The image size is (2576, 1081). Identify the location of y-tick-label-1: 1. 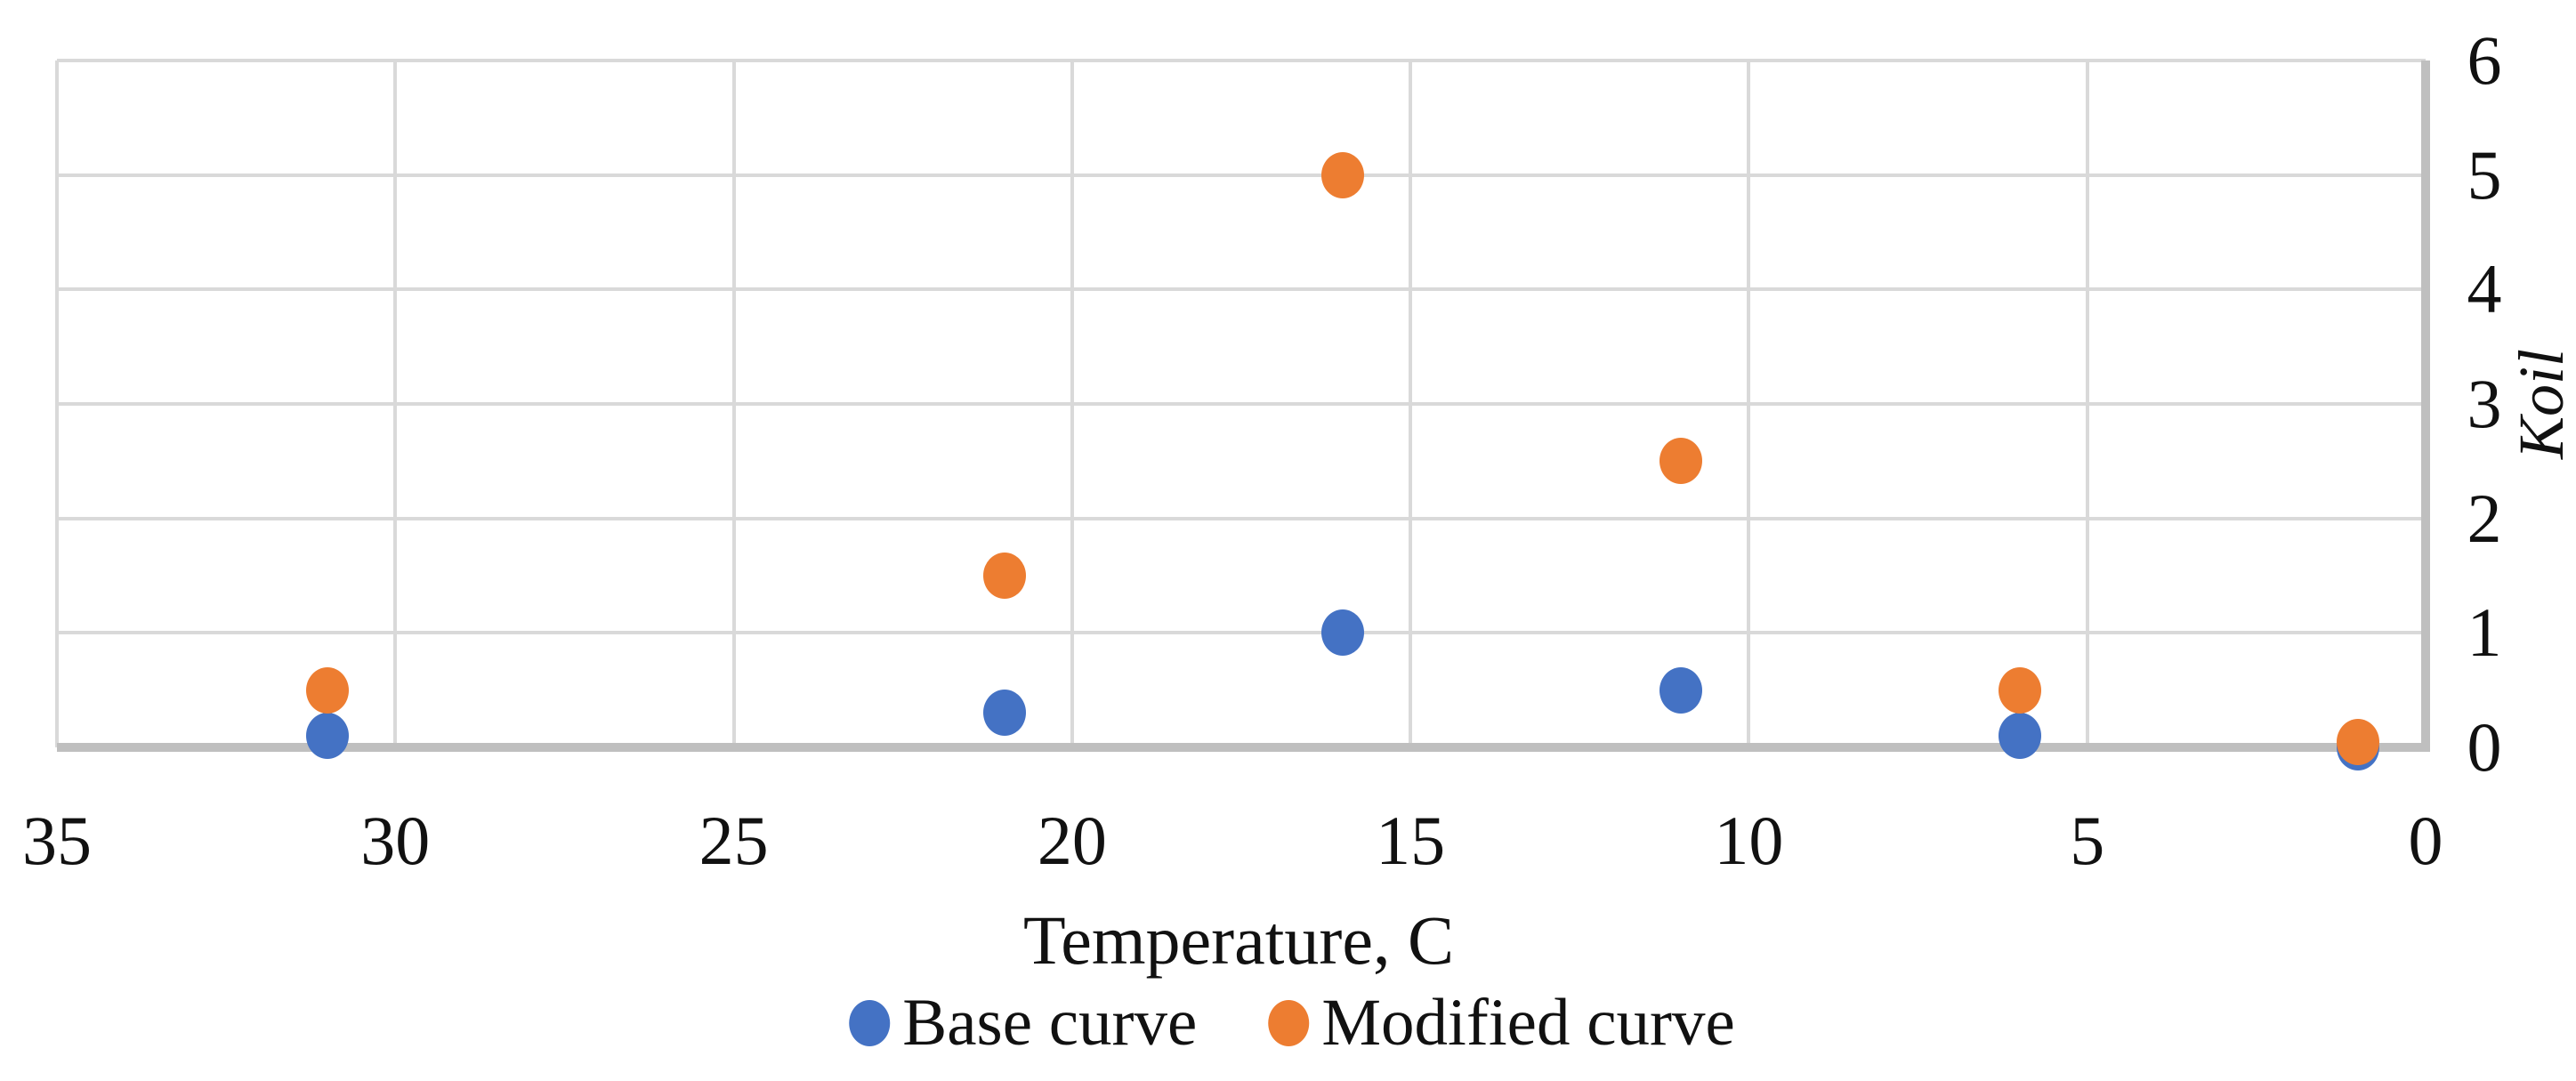
(2484, 633).